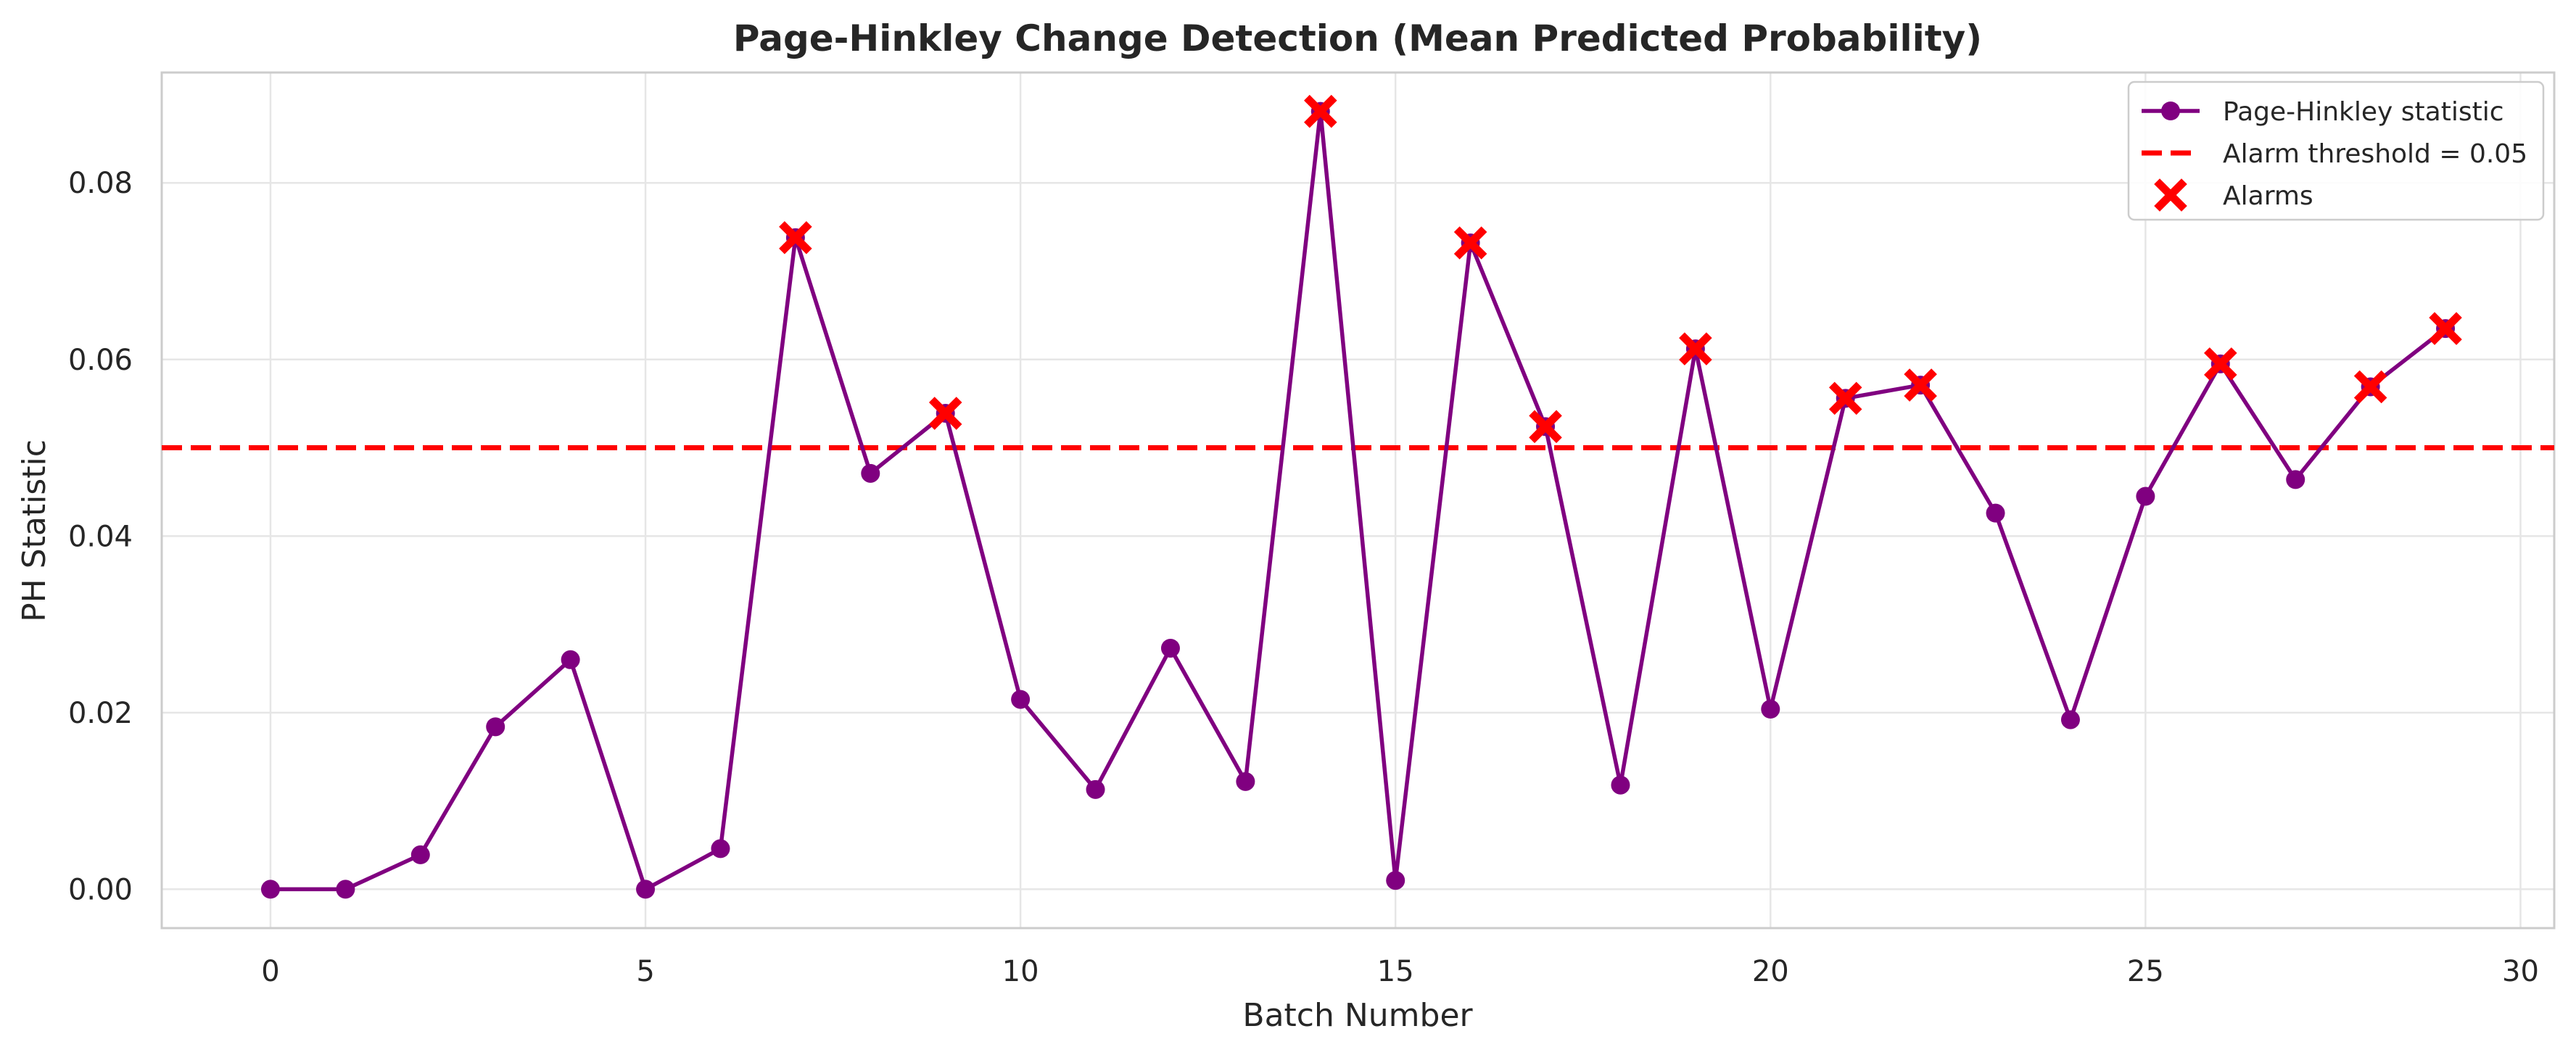 The height and width of the screenshot is (1055, 2576). What do you see at coordinates (100, 713) in the screenshot?
I see `y-tick-label: 0.02` at bounding box center [100, 713].